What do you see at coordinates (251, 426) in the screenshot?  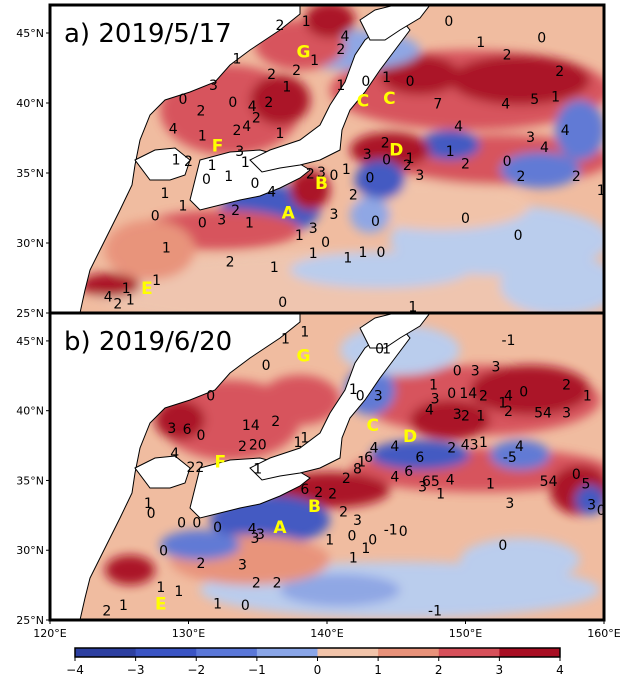 I see `contour-label: 14` at bounding box center [251, 426].